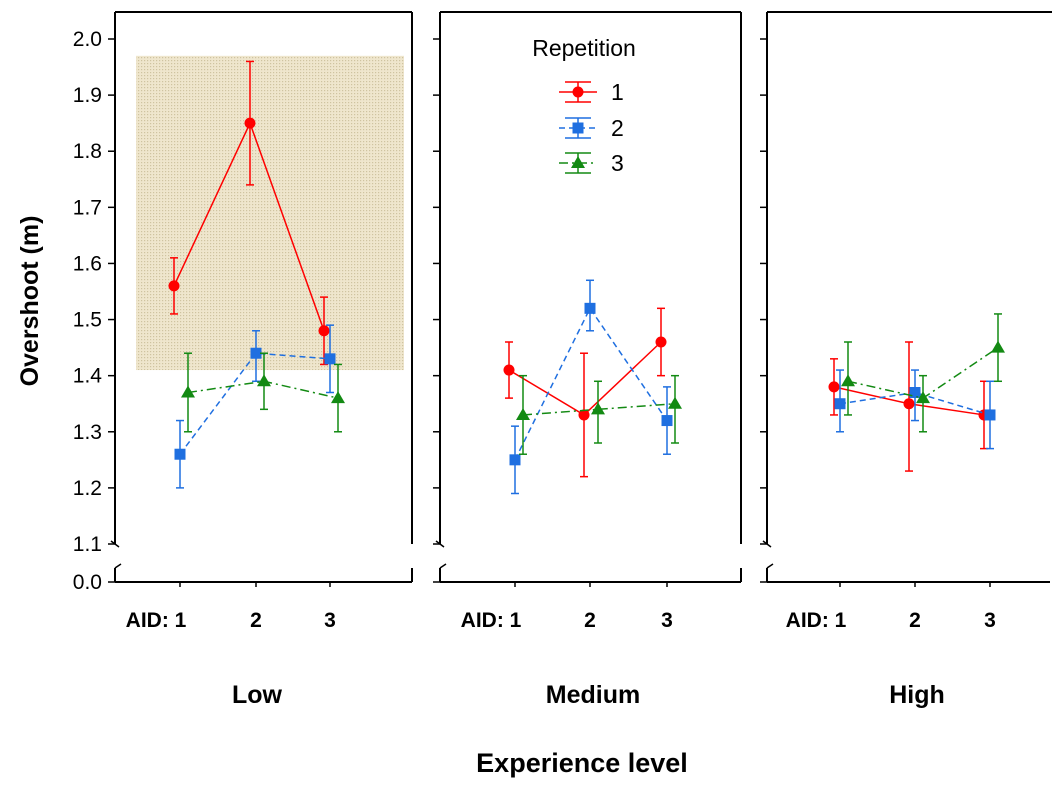 The height and width of the screenshot is (794, 1052). I want to click on y-axis-label: Overshoot (m), so click(30, 301).